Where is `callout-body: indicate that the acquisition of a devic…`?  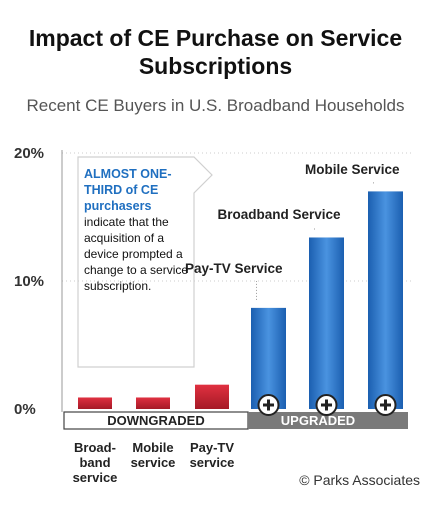 callout-body: indicate that the acquisition of a devic… is located at coordinates (136, 254).